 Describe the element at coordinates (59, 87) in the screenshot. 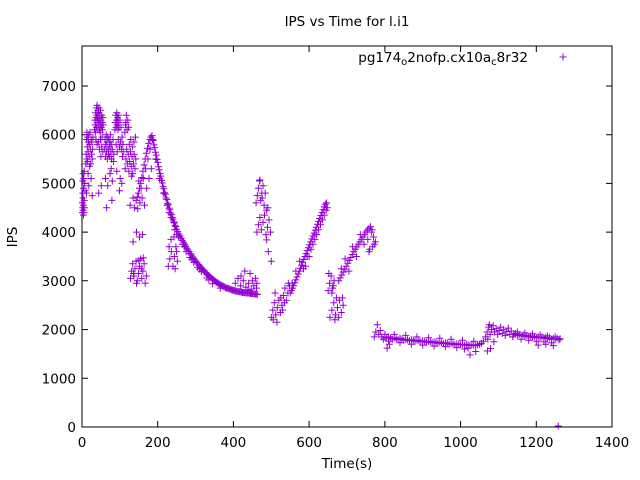

I see `y-tick-label: 7000` at that location.